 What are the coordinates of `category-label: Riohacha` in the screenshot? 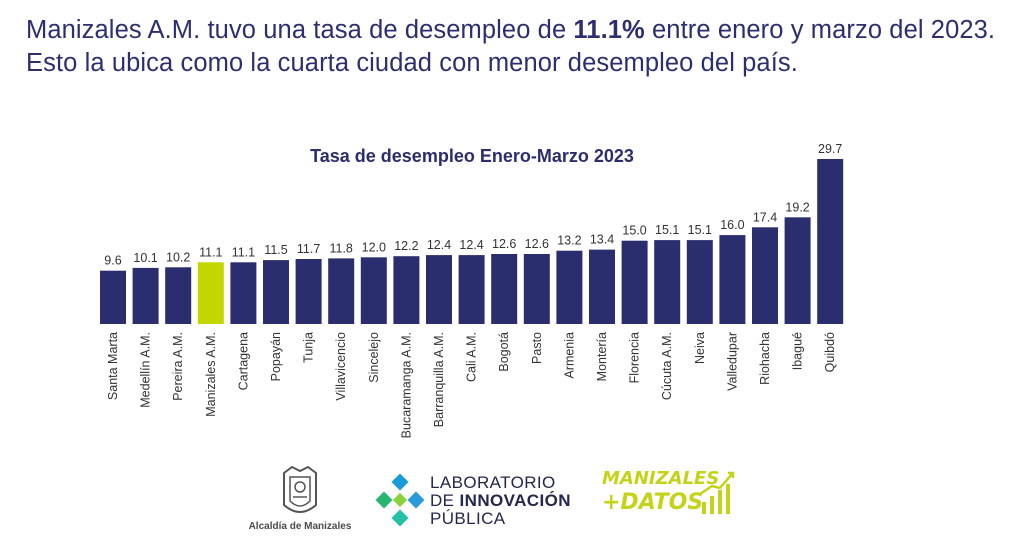 It's located at (765, 358).